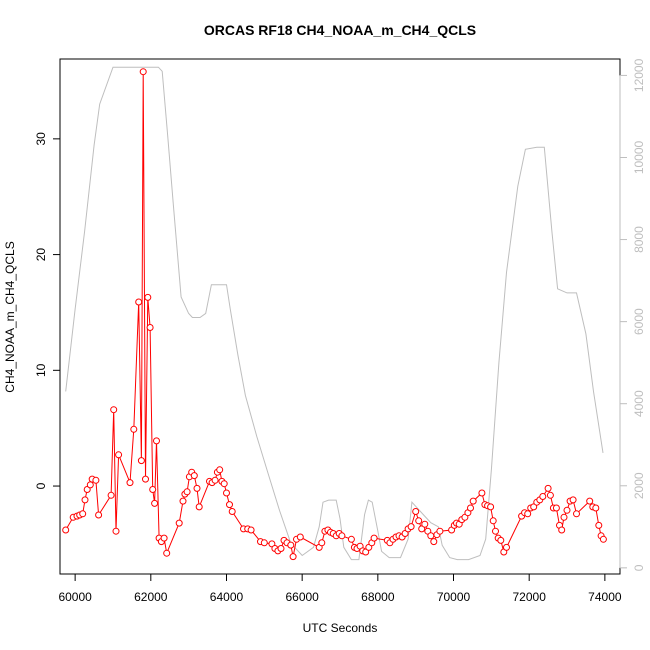 This screenshot has width=650, height=650. Describe the element at coordinates (41, 370) in the screenshot. I see `y-tick-label: 10` at that location.